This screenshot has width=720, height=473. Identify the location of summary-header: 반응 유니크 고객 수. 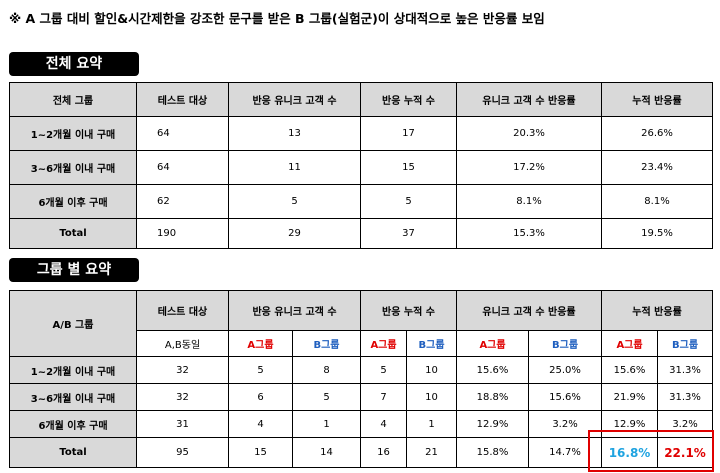
(294, 99).